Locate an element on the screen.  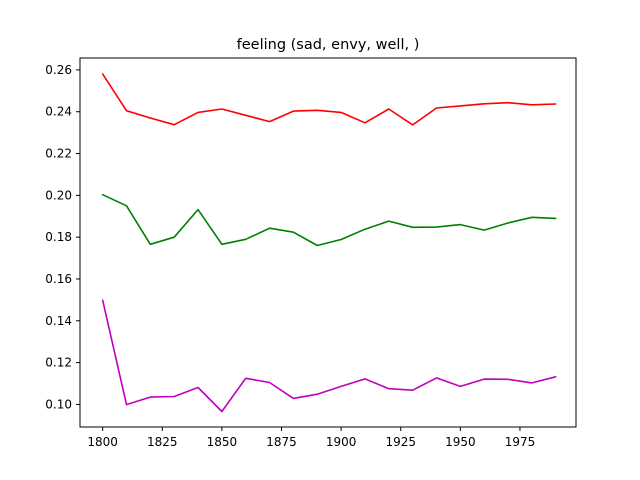
x-axis: 1800 1825 1850 1875 1900 1925 1950 1975 is located at coordinates (311, 438).